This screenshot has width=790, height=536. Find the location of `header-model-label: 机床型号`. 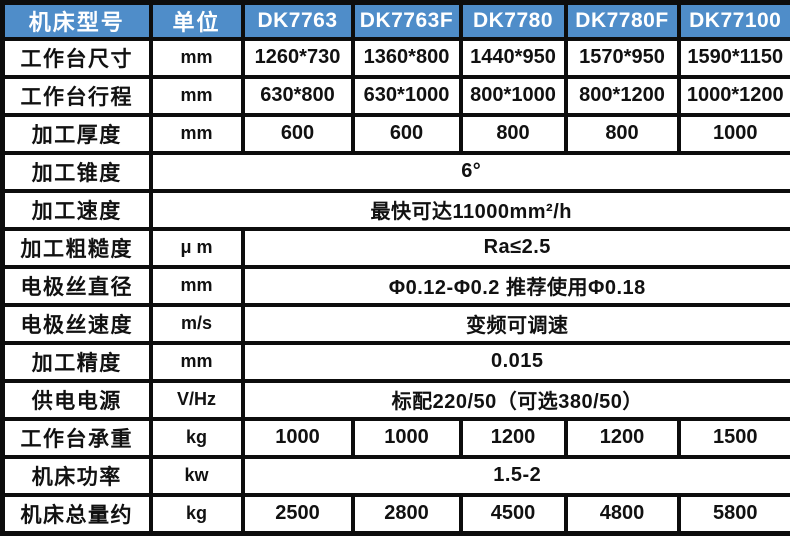

header-model-label: 机床型号 is located at coordinates (76, 20).